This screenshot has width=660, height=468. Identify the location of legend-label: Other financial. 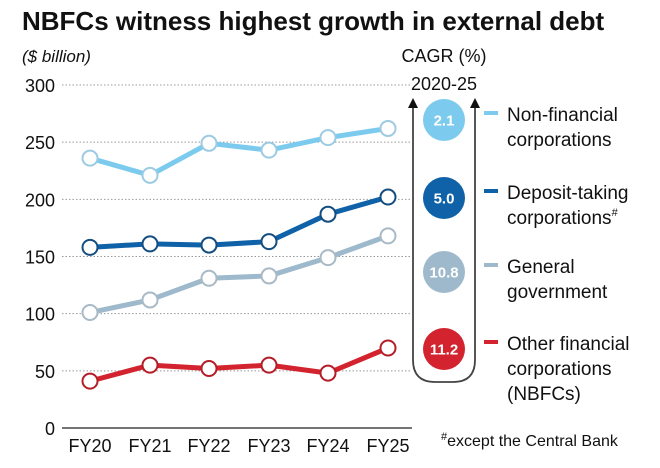
(568, 344).